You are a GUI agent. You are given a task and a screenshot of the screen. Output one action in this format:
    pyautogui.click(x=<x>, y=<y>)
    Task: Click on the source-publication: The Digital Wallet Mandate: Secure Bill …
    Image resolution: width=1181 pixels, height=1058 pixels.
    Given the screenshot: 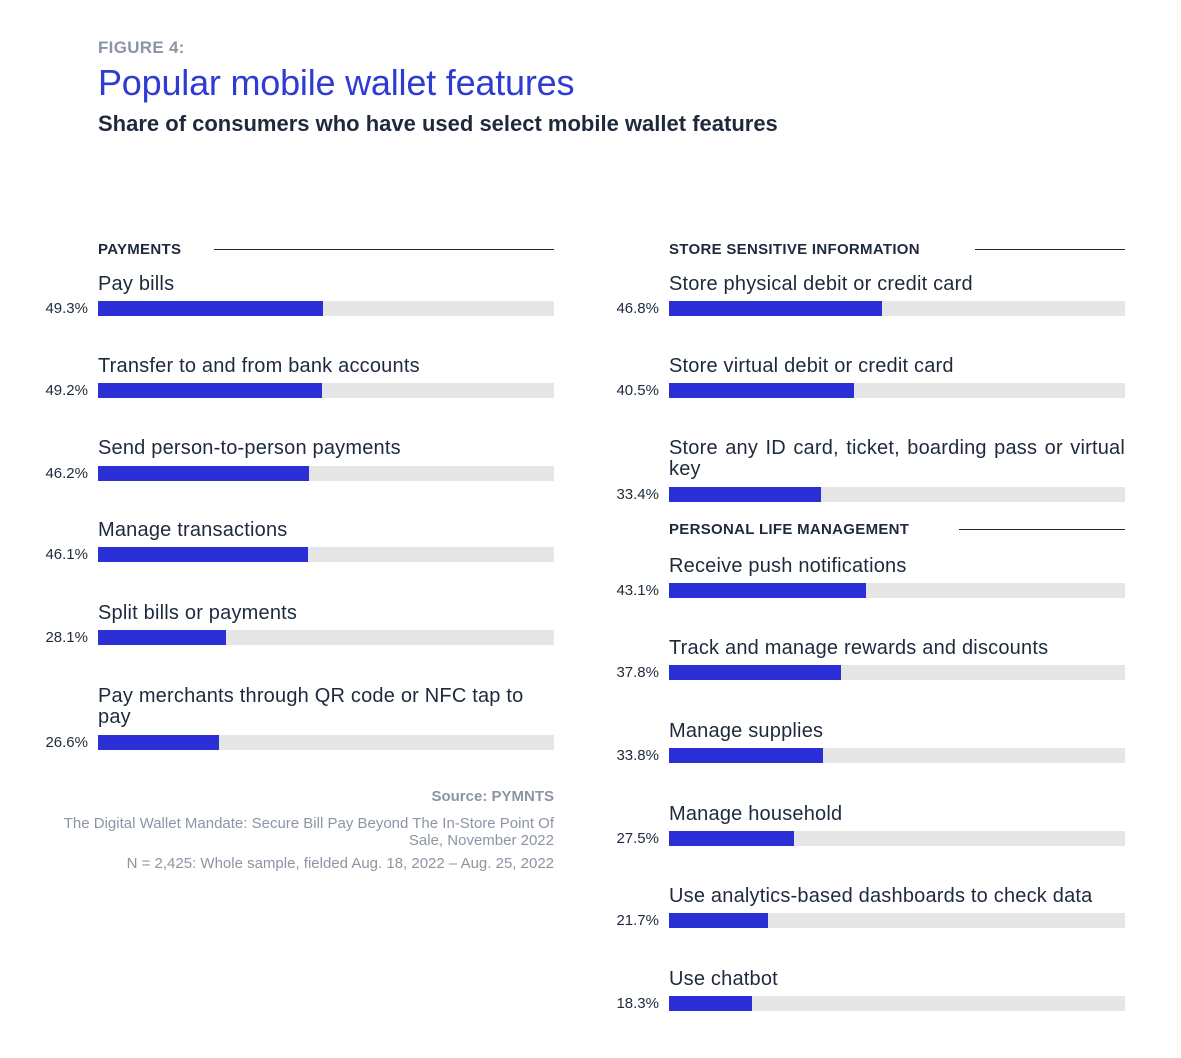 What is the action you would take?
    pyautogui.click(x=308, y=832)
    